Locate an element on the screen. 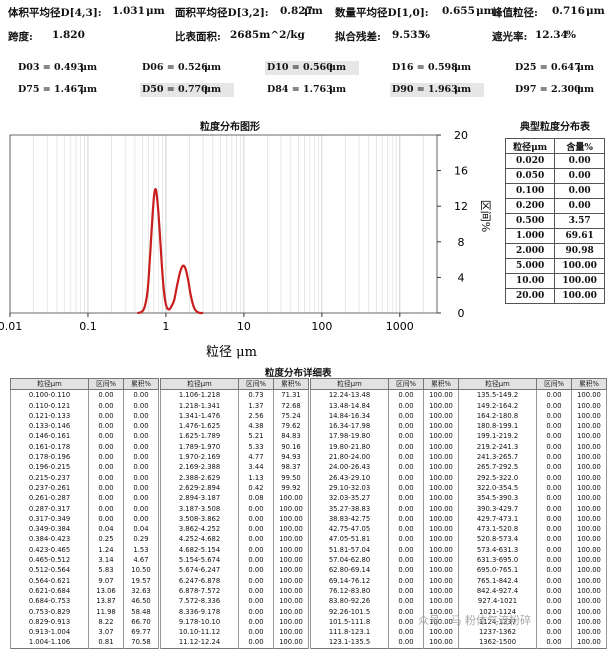 Image resolution: width=608 pixels, height=649 pixels. x-axis-label: 粒径 μm is located at coordinates (231, 352).